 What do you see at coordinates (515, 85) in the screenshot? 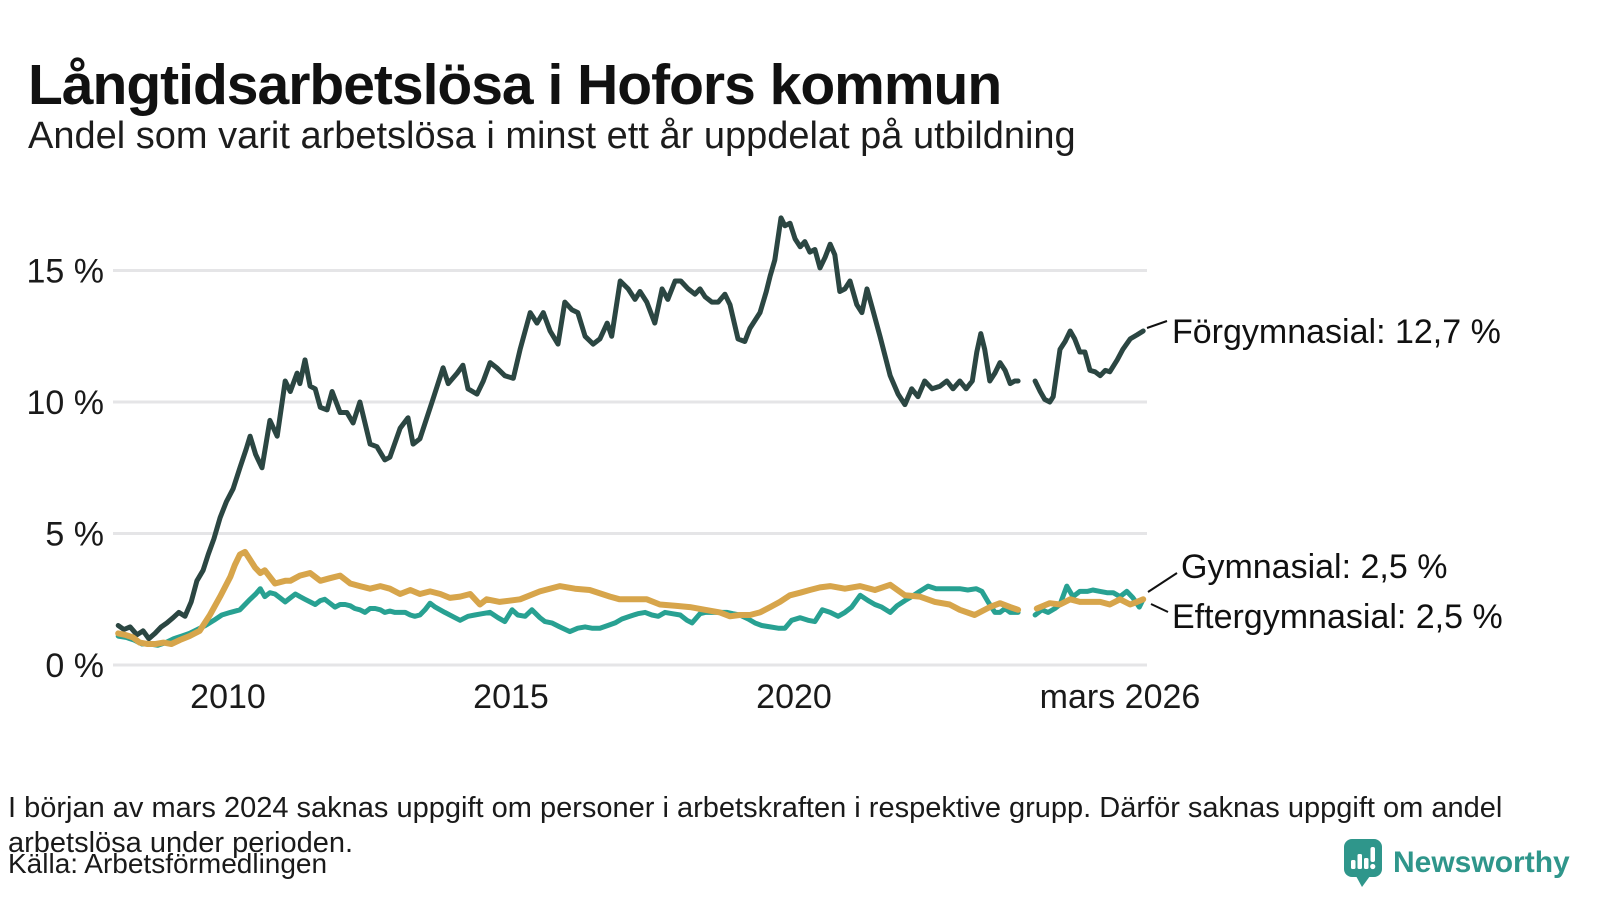
I see `page-title: Långtidsarbetslösa i Hofors kommun` at bounding box center [515, 85].